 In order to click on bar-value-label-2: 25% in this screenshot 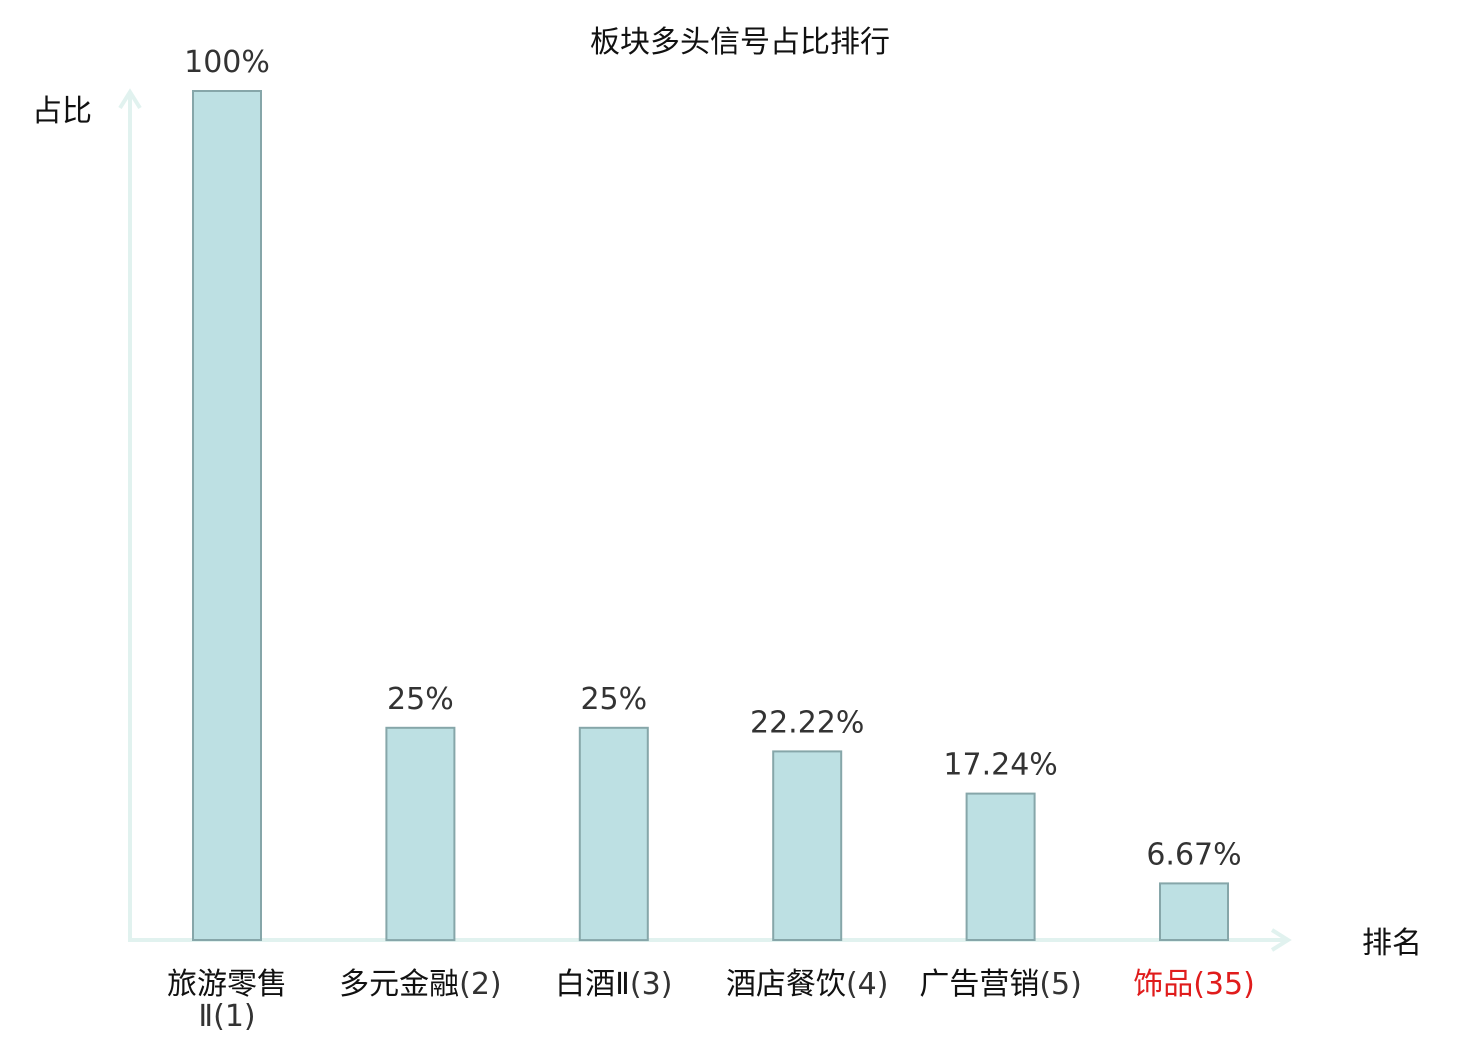, I will do `click(420, 699)`.